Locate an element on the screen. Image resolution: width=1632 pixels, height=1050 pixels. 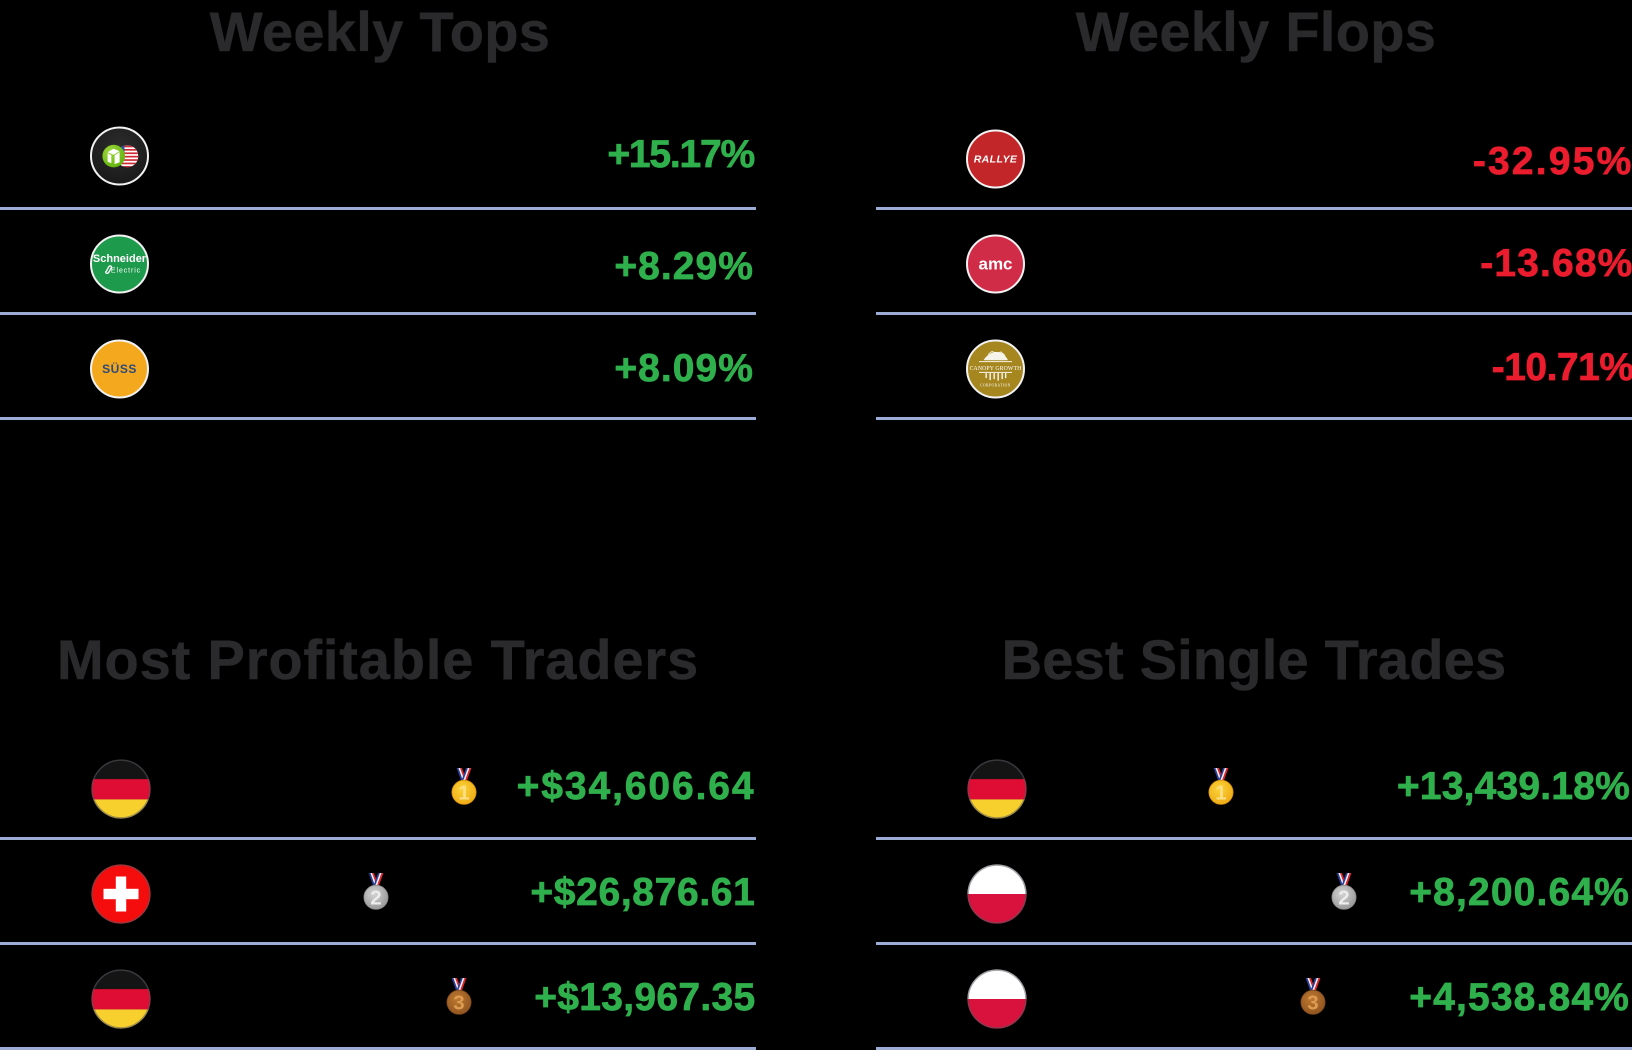
svg-text: SÜSS is located at coordinates (119, 368).